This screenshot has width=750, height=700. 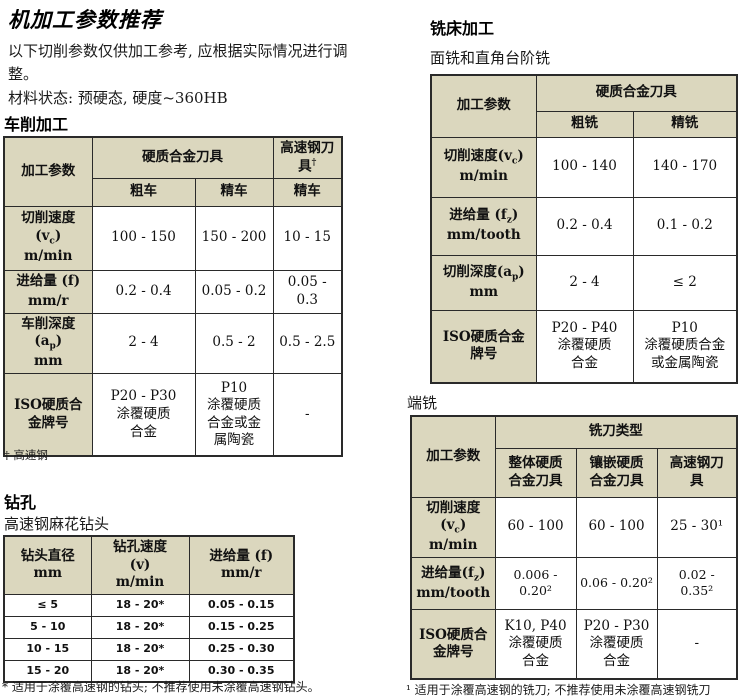 What do you see at coordinates (584, 226) in the screenshot?
I see `table-row: 进给量 (fz) mm/tooth 0.2 - 0.4 0.1 - 0.2` at bounding box center [584, 226].